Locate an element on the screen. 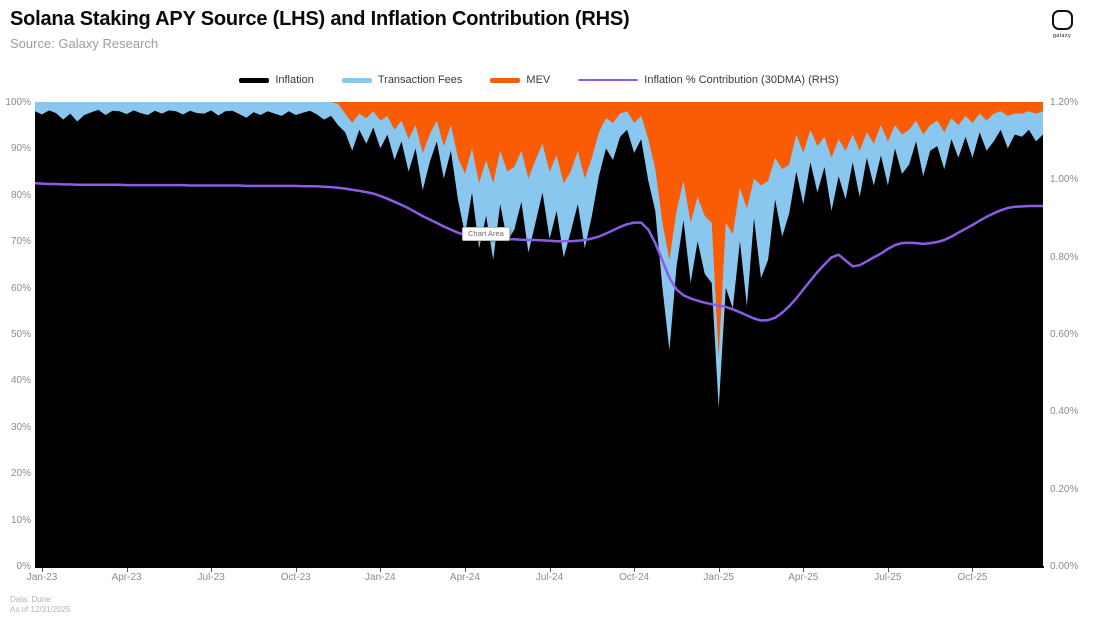 The image size is (1100, 621). legend-item-mev: MEV is located at coordinates (520, 80).